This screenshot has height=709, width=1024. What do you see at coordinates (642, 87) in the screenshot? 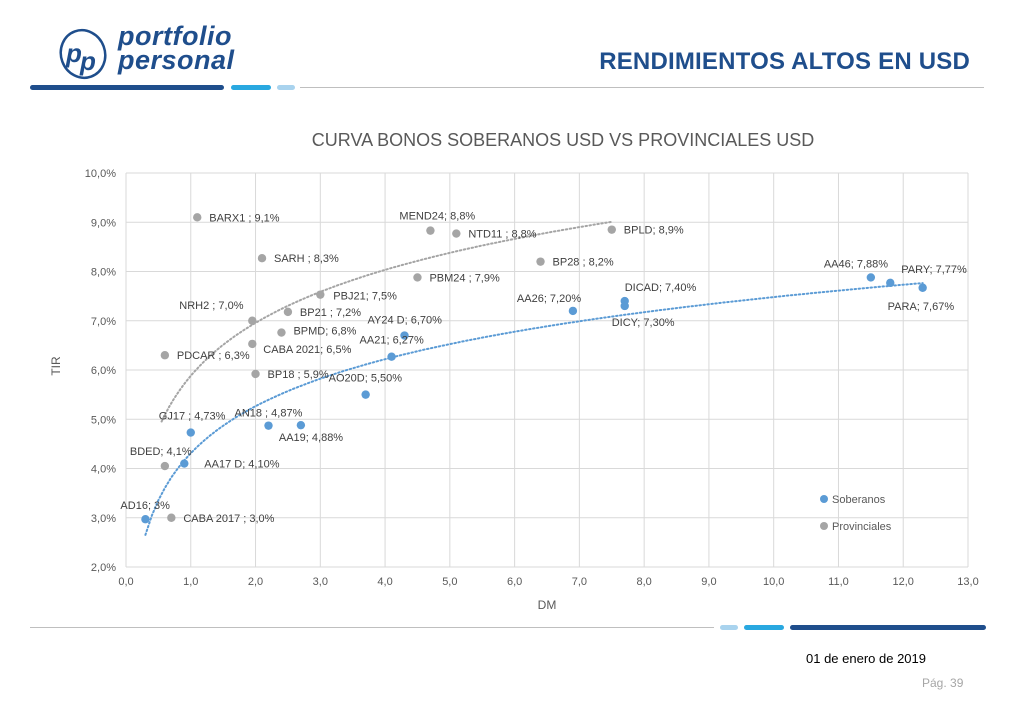
I see `header-divider` at bounding box center [642, 87].